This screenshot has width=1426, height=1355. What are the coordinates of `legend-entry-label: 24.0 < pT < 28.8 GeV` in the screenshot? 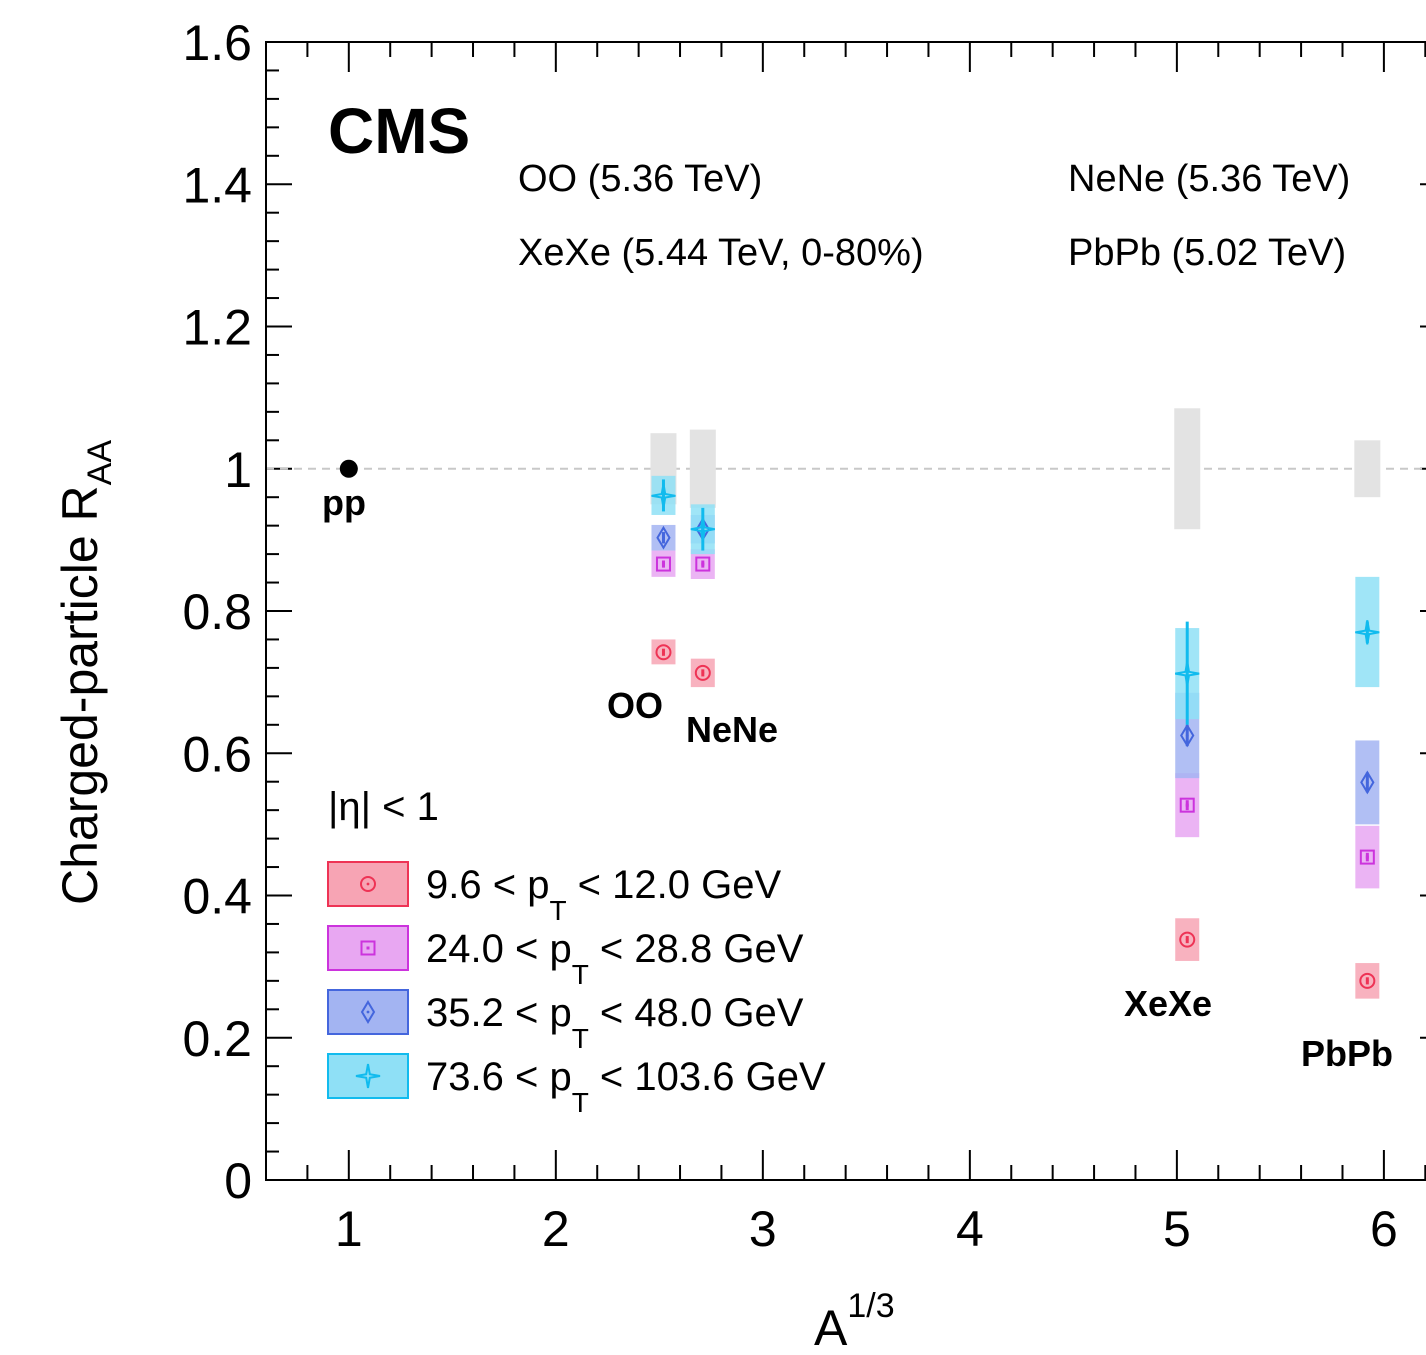 It's located at (615, 958).